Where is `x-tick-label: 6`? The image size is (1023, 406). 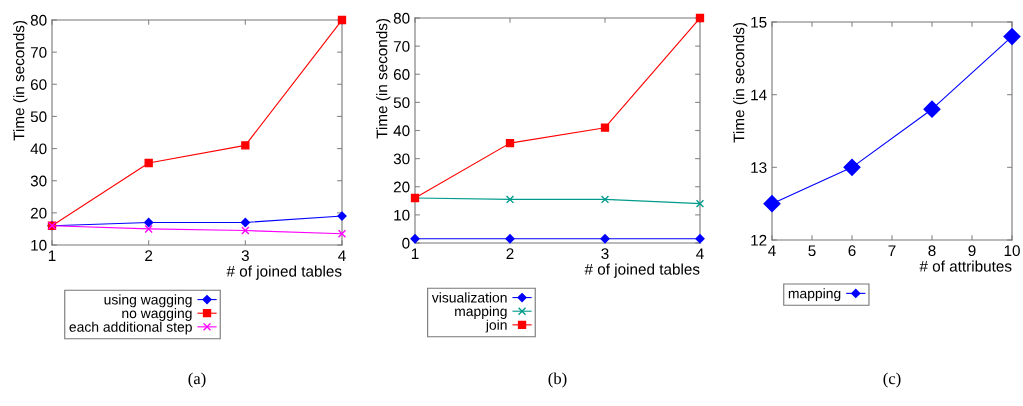
x-tick-label: 6 is located at coordinates (852, 251).